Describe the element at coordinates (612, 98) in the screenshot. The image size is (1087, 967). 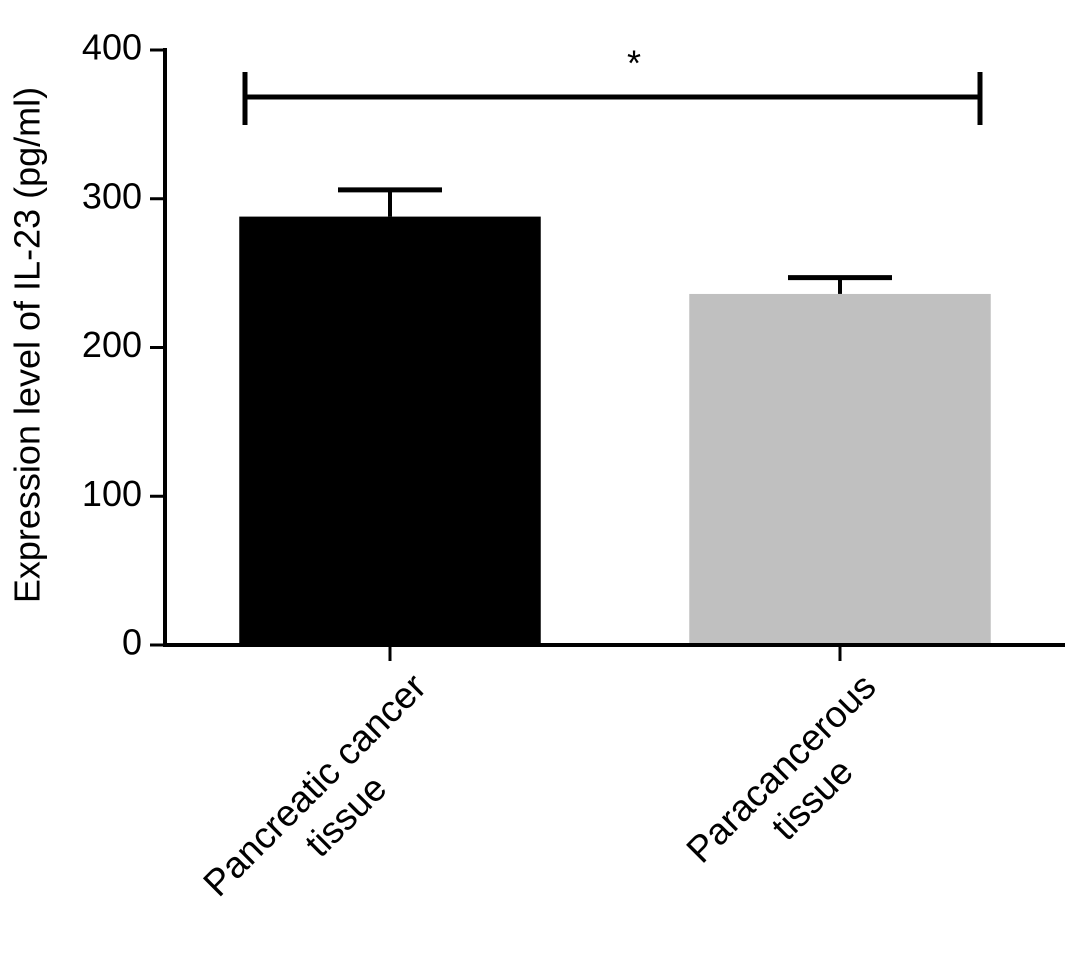
I see `significance-bracket` at that location.